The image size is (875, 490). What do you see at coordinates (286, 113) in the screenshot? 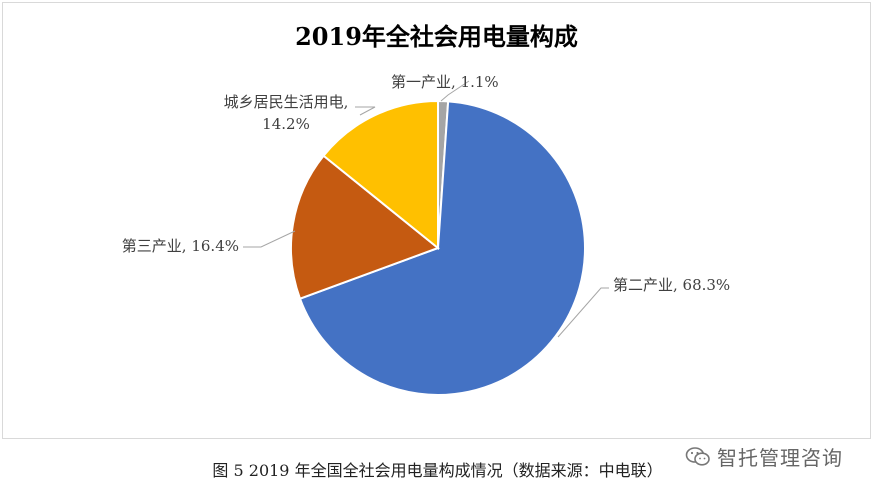
I see `data-label: 城乡居民生活用电, 14.2%` at bounding box center [286, 113].